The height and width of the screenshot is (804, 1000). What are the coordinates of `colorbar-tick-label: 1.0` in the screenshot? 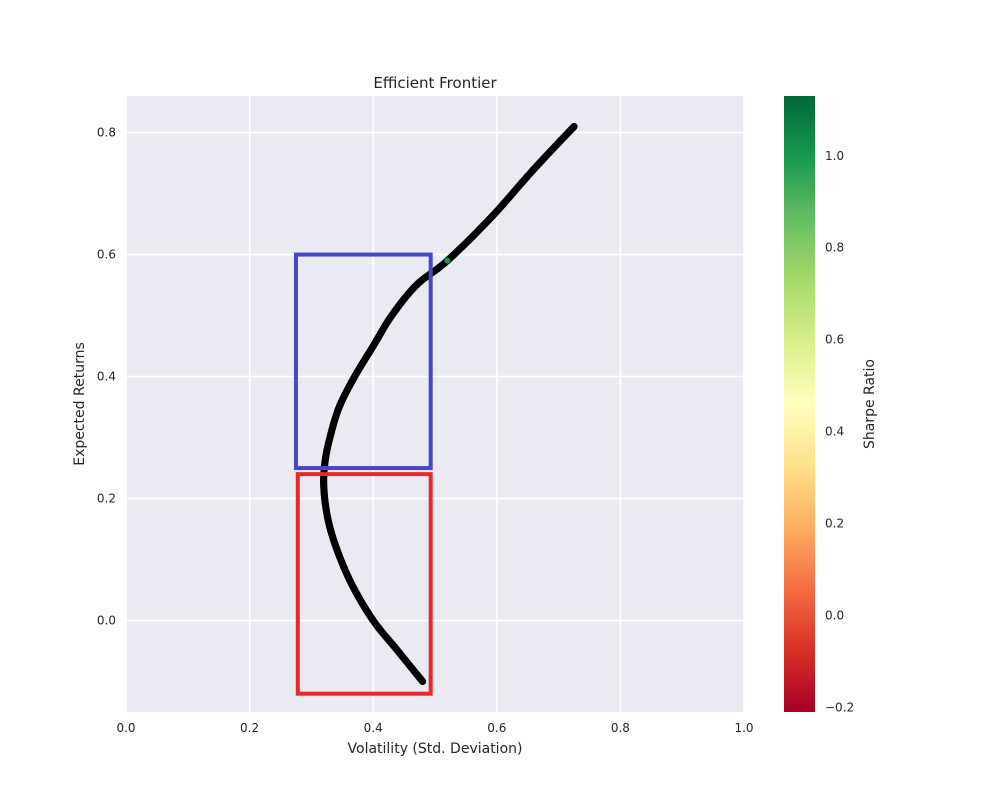 It's located at (834, 156).